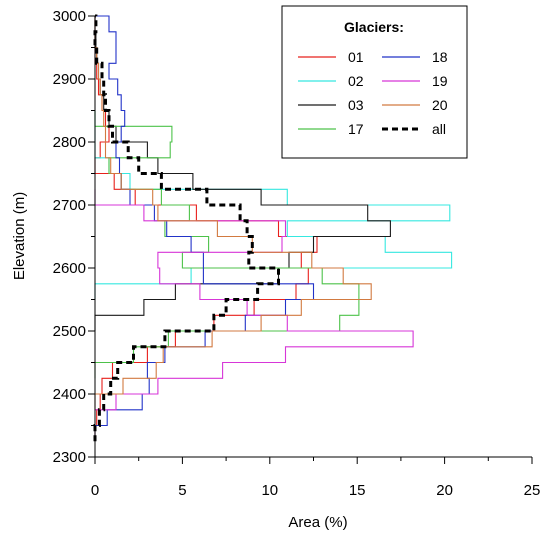 The image size is (550, 534). What do you see at coordinates (444, 490) in the screenshot?
I see `x-tick-label: 20` at bounding box center [444, 490].